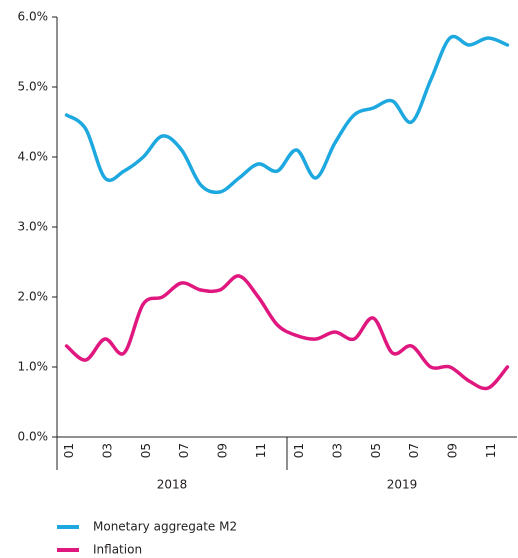 The width and height of the screenshot is (518, 558). I want to click on y-tick-label: 0.0%, so click(33, 437).